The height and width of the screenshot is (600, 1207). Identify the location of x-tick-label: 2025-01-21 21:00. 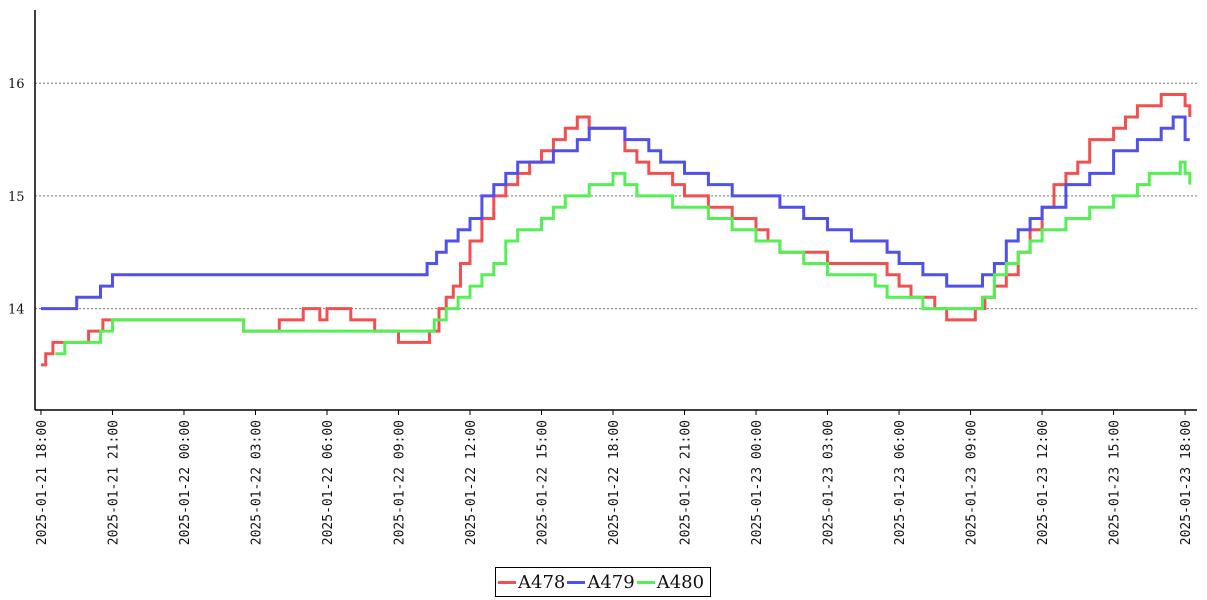
(113, 482).